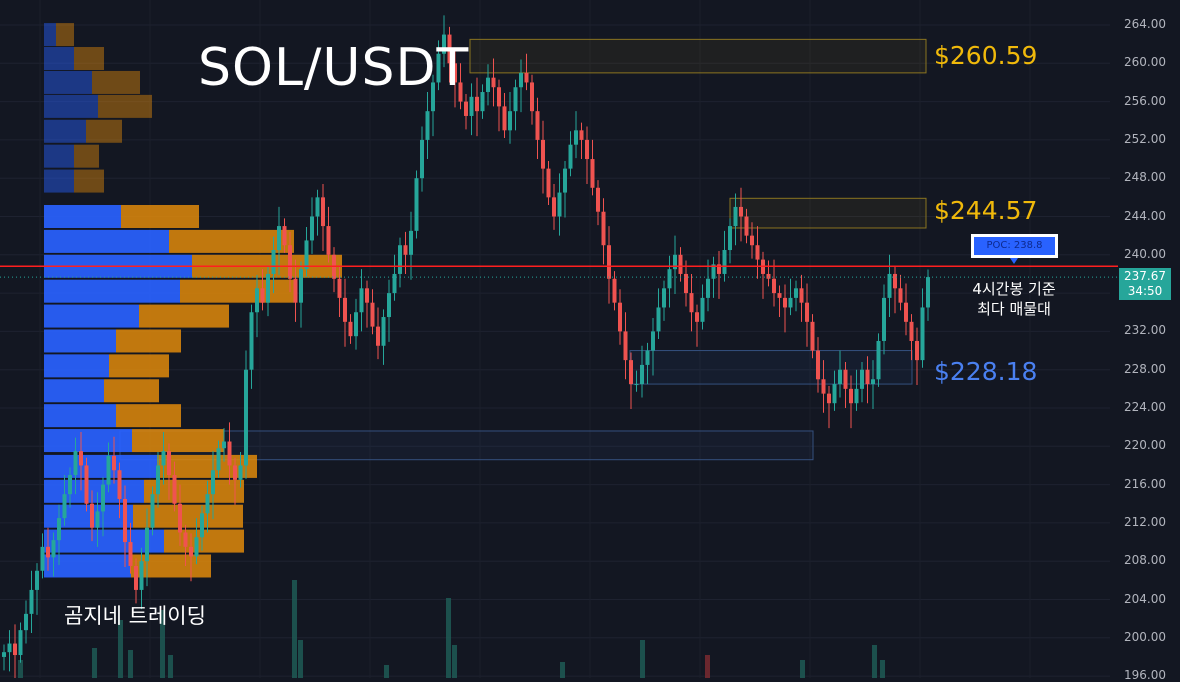 The image size is (1180, 682). What do you see at coordinates (1145, 138) in the screenshot?
I see `axis-tick-label: 252.00` at bounding box center [1145, 138].